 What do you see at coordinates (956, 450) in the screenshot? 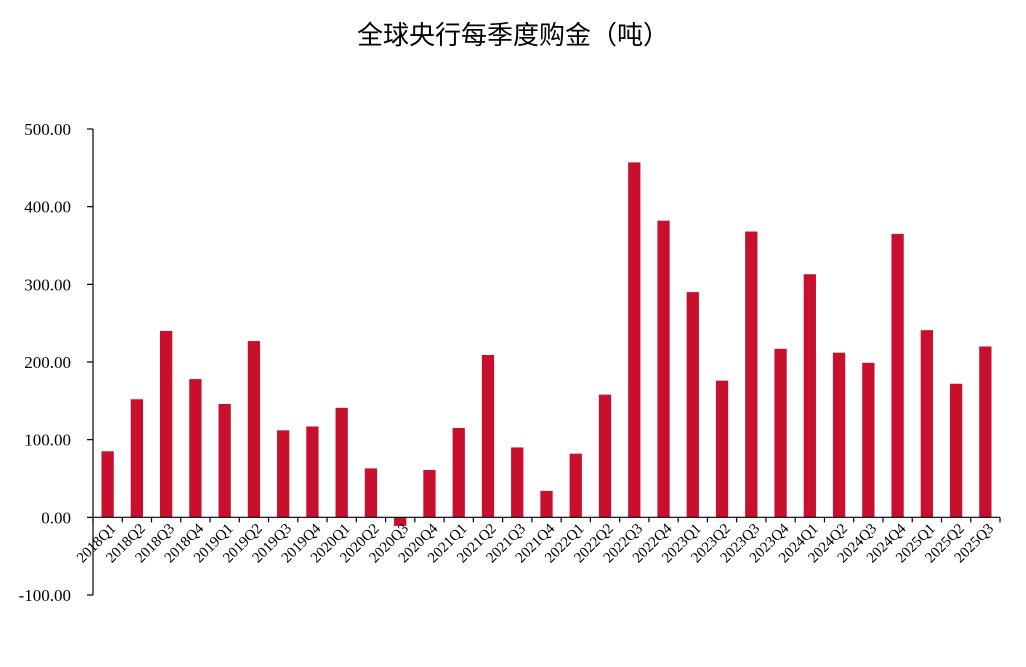
I see `bar-2025Q2` at bounding box center [956, 450].